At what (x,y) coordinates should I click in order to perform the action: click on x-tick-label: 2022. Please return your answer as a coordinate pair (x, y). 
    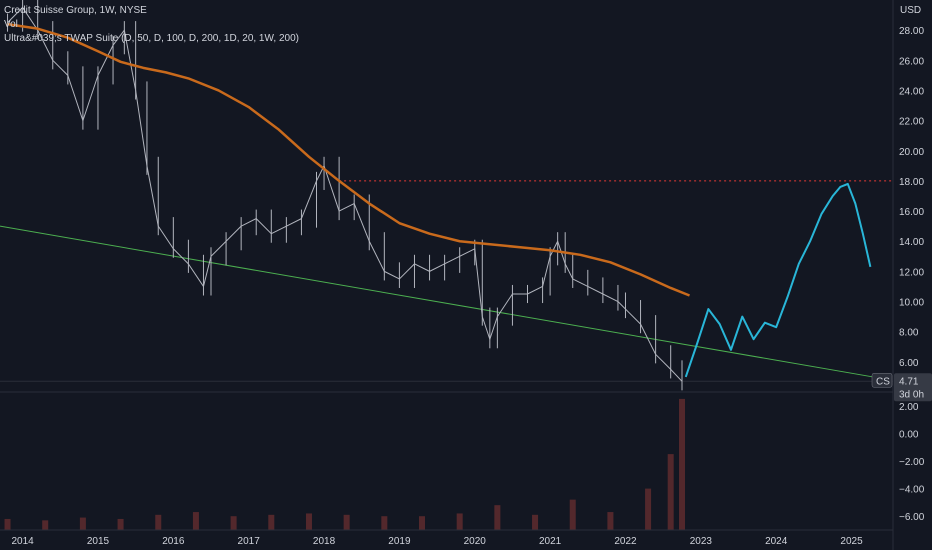
    Looking at the image, I should click on (625, 541).